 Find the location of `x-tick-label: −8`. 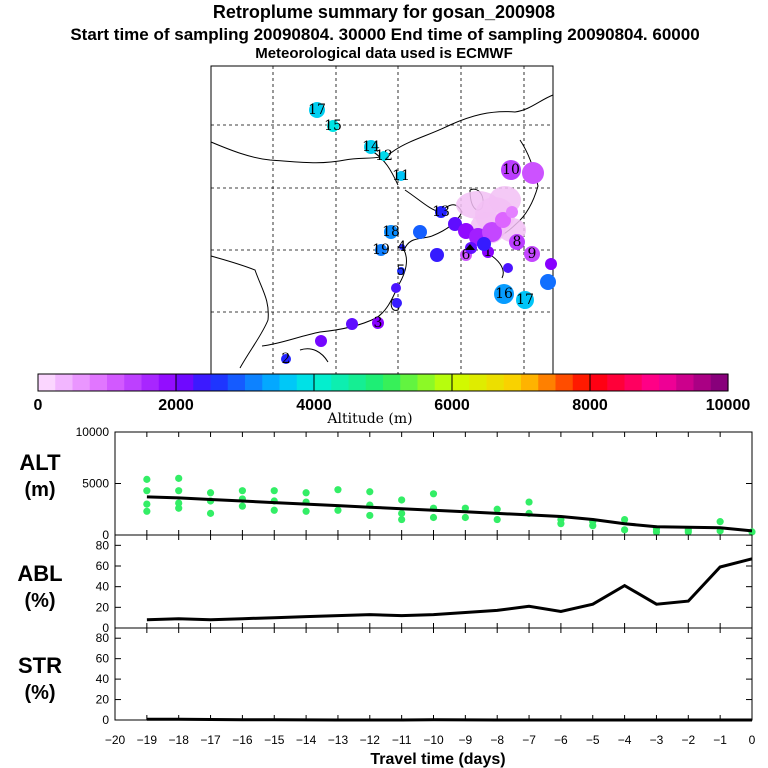

x-tick-label: −8 is located at coordinates (497, 740).